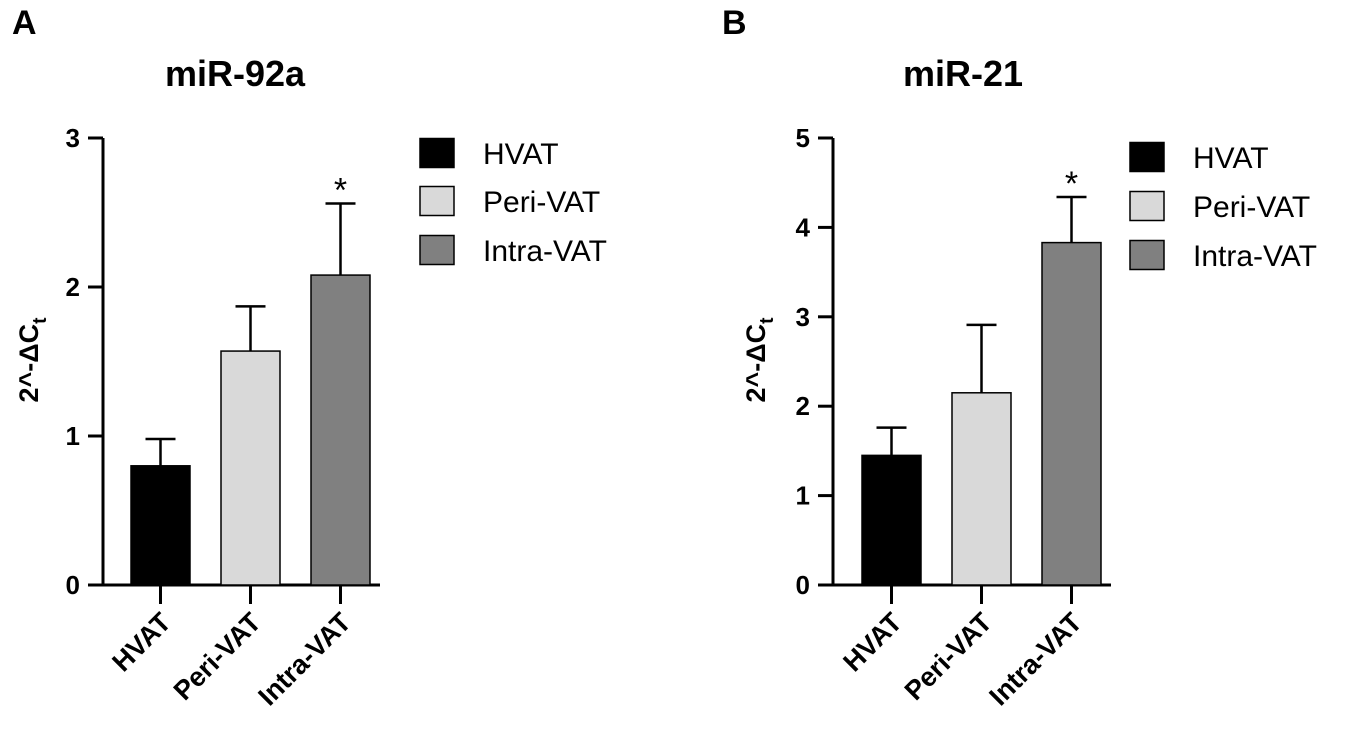 The image size is (1350, 744). I want to click on panel-letter: B, so click(734, 23).